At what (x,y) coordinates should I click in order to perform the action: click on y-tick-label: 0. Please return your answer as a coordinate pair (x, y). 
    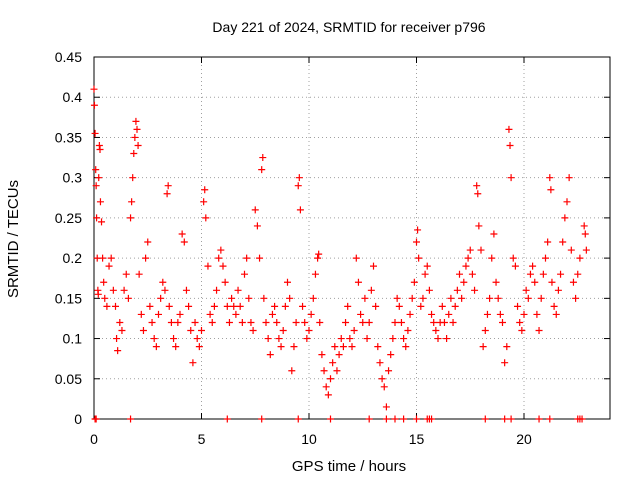
    Looking at the image, I should click on (78, 419).